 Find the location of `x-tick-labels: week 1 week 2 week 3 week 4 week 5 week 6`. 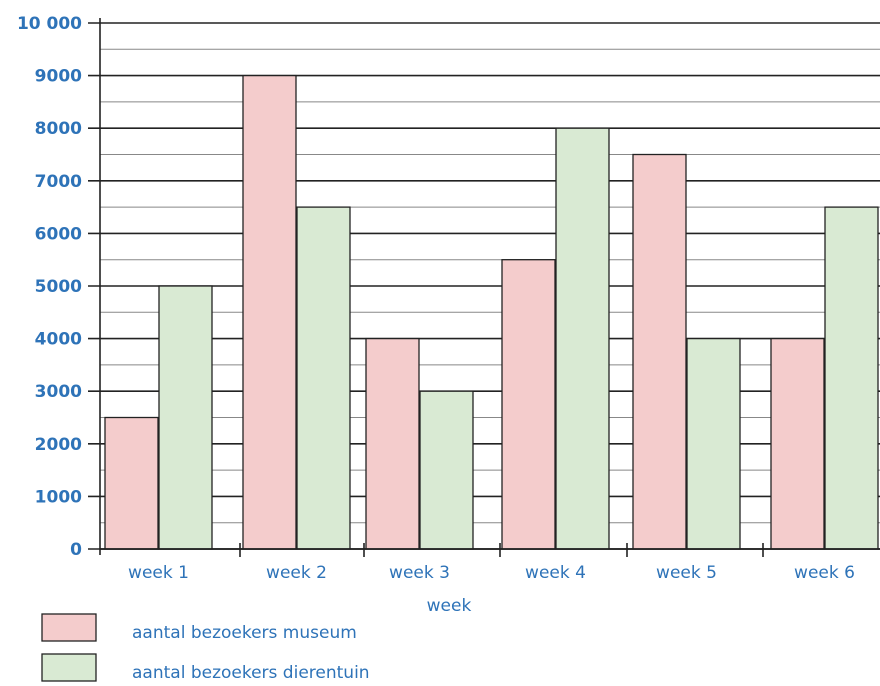

x-tick-labels: week 1 week 2 week 3 week 4 week 5 week 6 is located at coordinates (491, 573).